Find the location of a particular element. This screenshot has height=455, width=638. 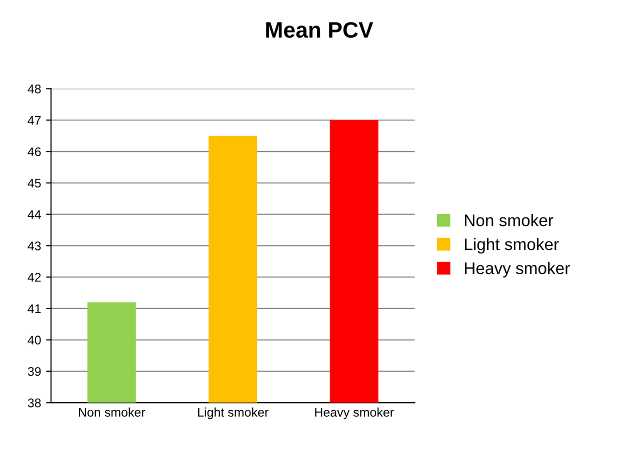

legend-label: Heavy smoker is located at coordinates (517, 270).